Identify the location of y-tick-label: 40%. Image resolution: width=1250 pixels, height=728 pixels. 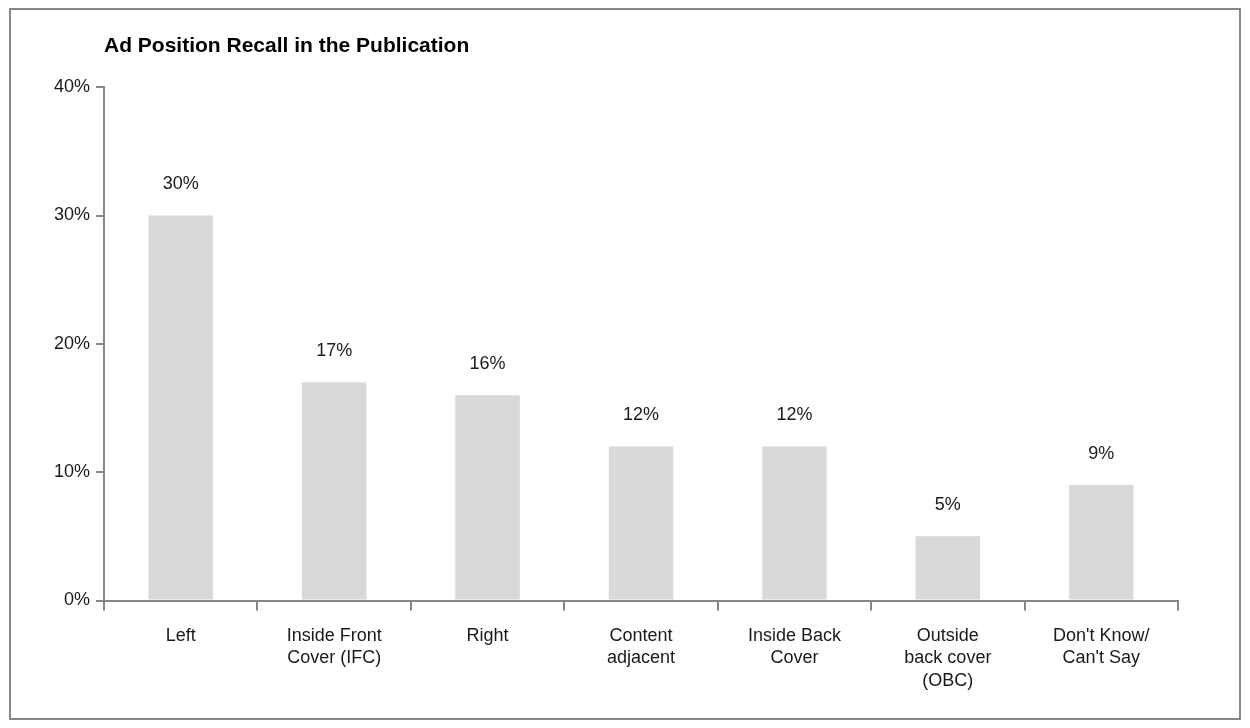
(72, 86).